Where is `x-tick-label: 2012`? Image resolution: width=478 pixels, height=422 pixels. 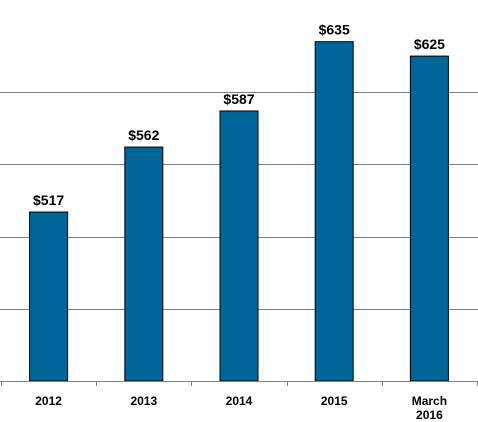 x-tick-label: 2012 is located at coordinates (48, 401).